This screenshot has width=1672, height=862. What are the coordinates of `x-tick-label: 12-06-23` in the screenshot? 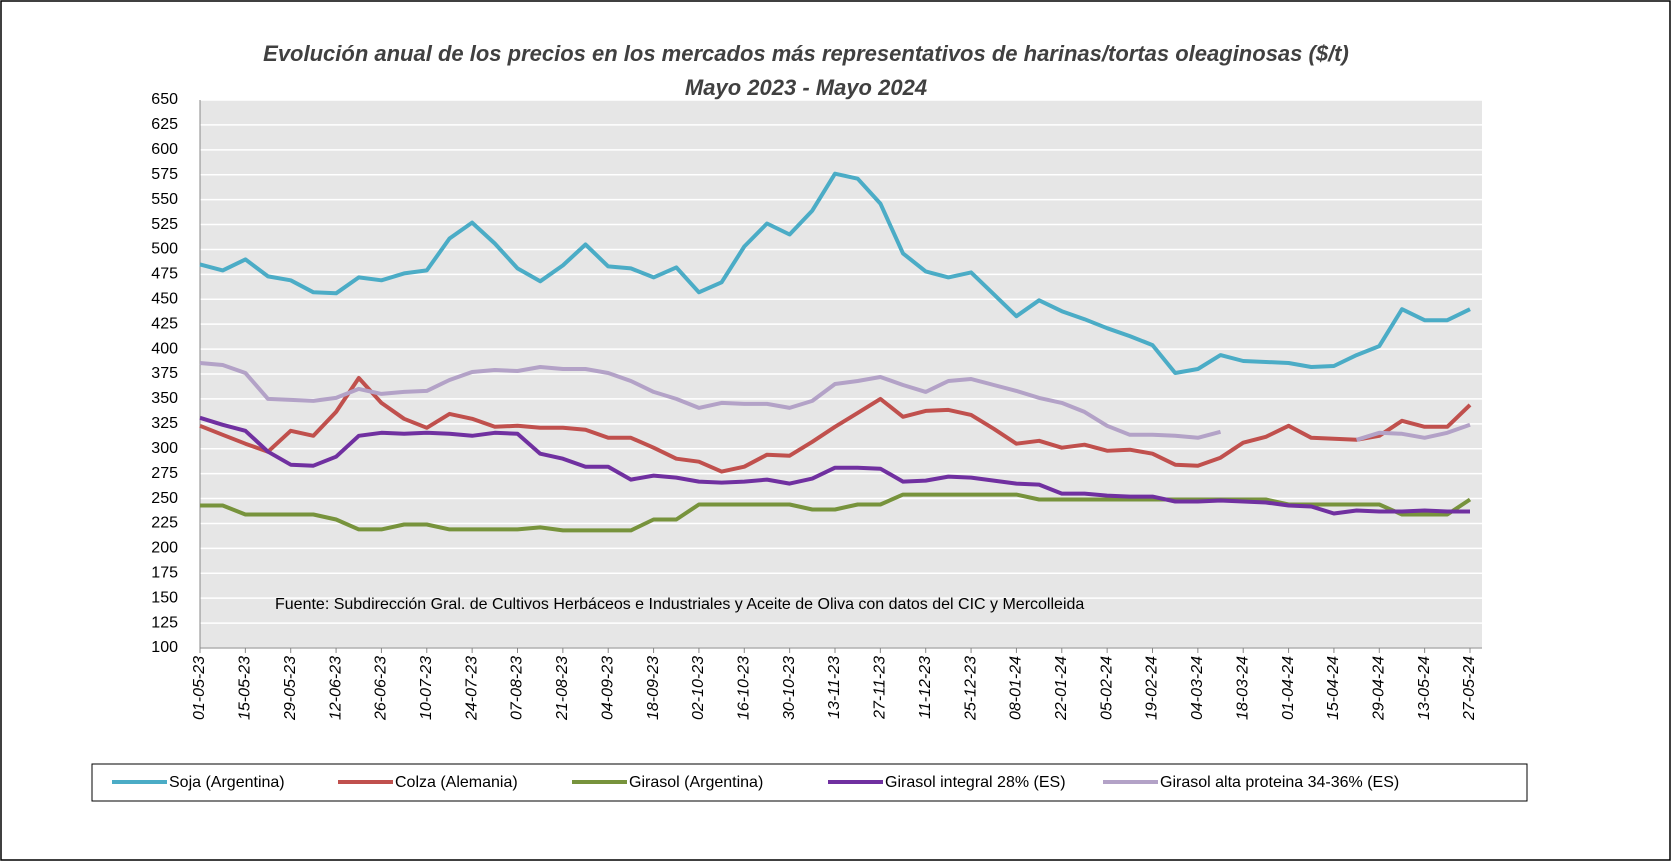 It's located at (335, 688).